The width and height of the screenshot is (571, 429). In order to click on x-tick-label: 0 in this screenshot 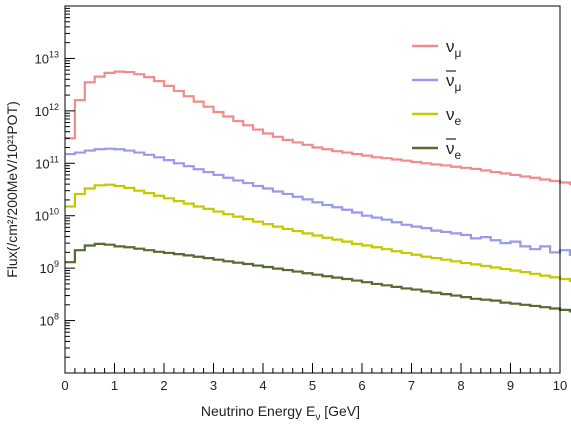, I will do `click(64, 385)`.